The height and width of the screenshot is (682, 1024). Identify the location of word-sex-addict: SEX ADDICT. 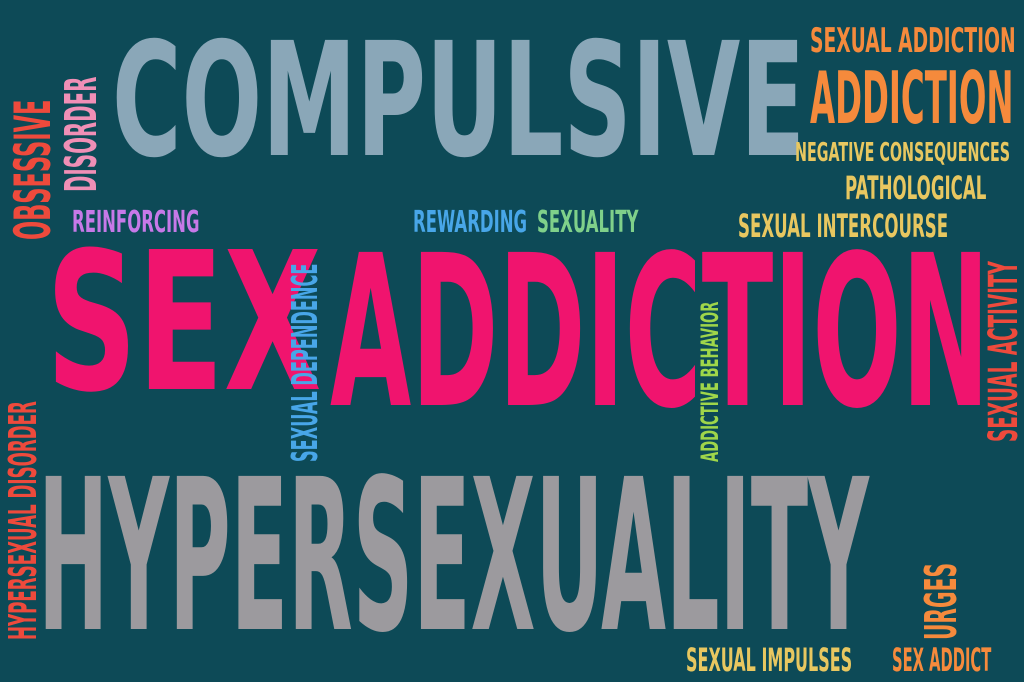
(942, 660).